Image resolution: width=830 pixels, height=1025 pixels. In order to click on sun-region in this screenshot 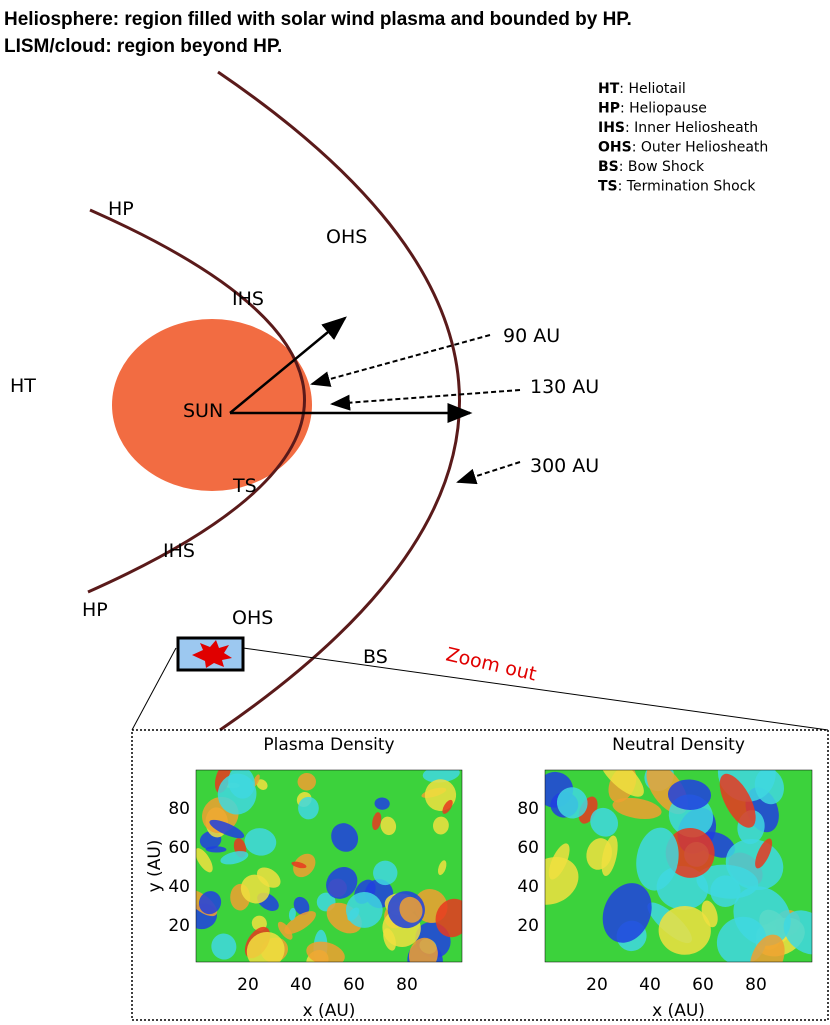, I will do `click(212, 405)`.